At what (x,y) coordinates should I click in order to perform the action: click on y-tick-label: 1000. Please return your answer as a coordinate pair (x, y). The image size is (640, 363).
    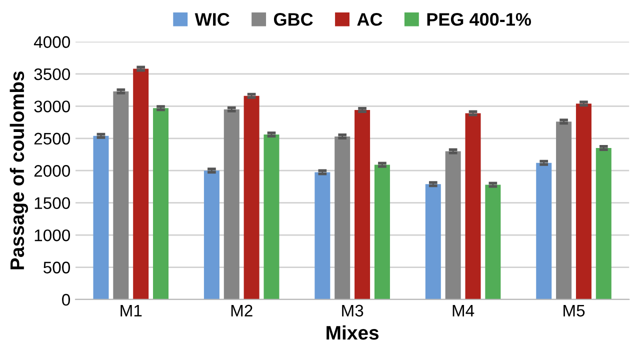
    Looking at the image, I should click on (52, 235).